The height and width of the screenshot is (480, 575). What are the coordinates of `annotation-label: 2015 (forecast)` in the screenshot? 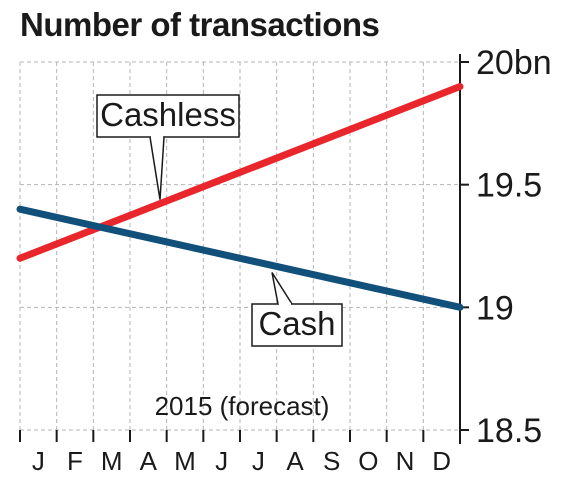 It's located at (242, 406).